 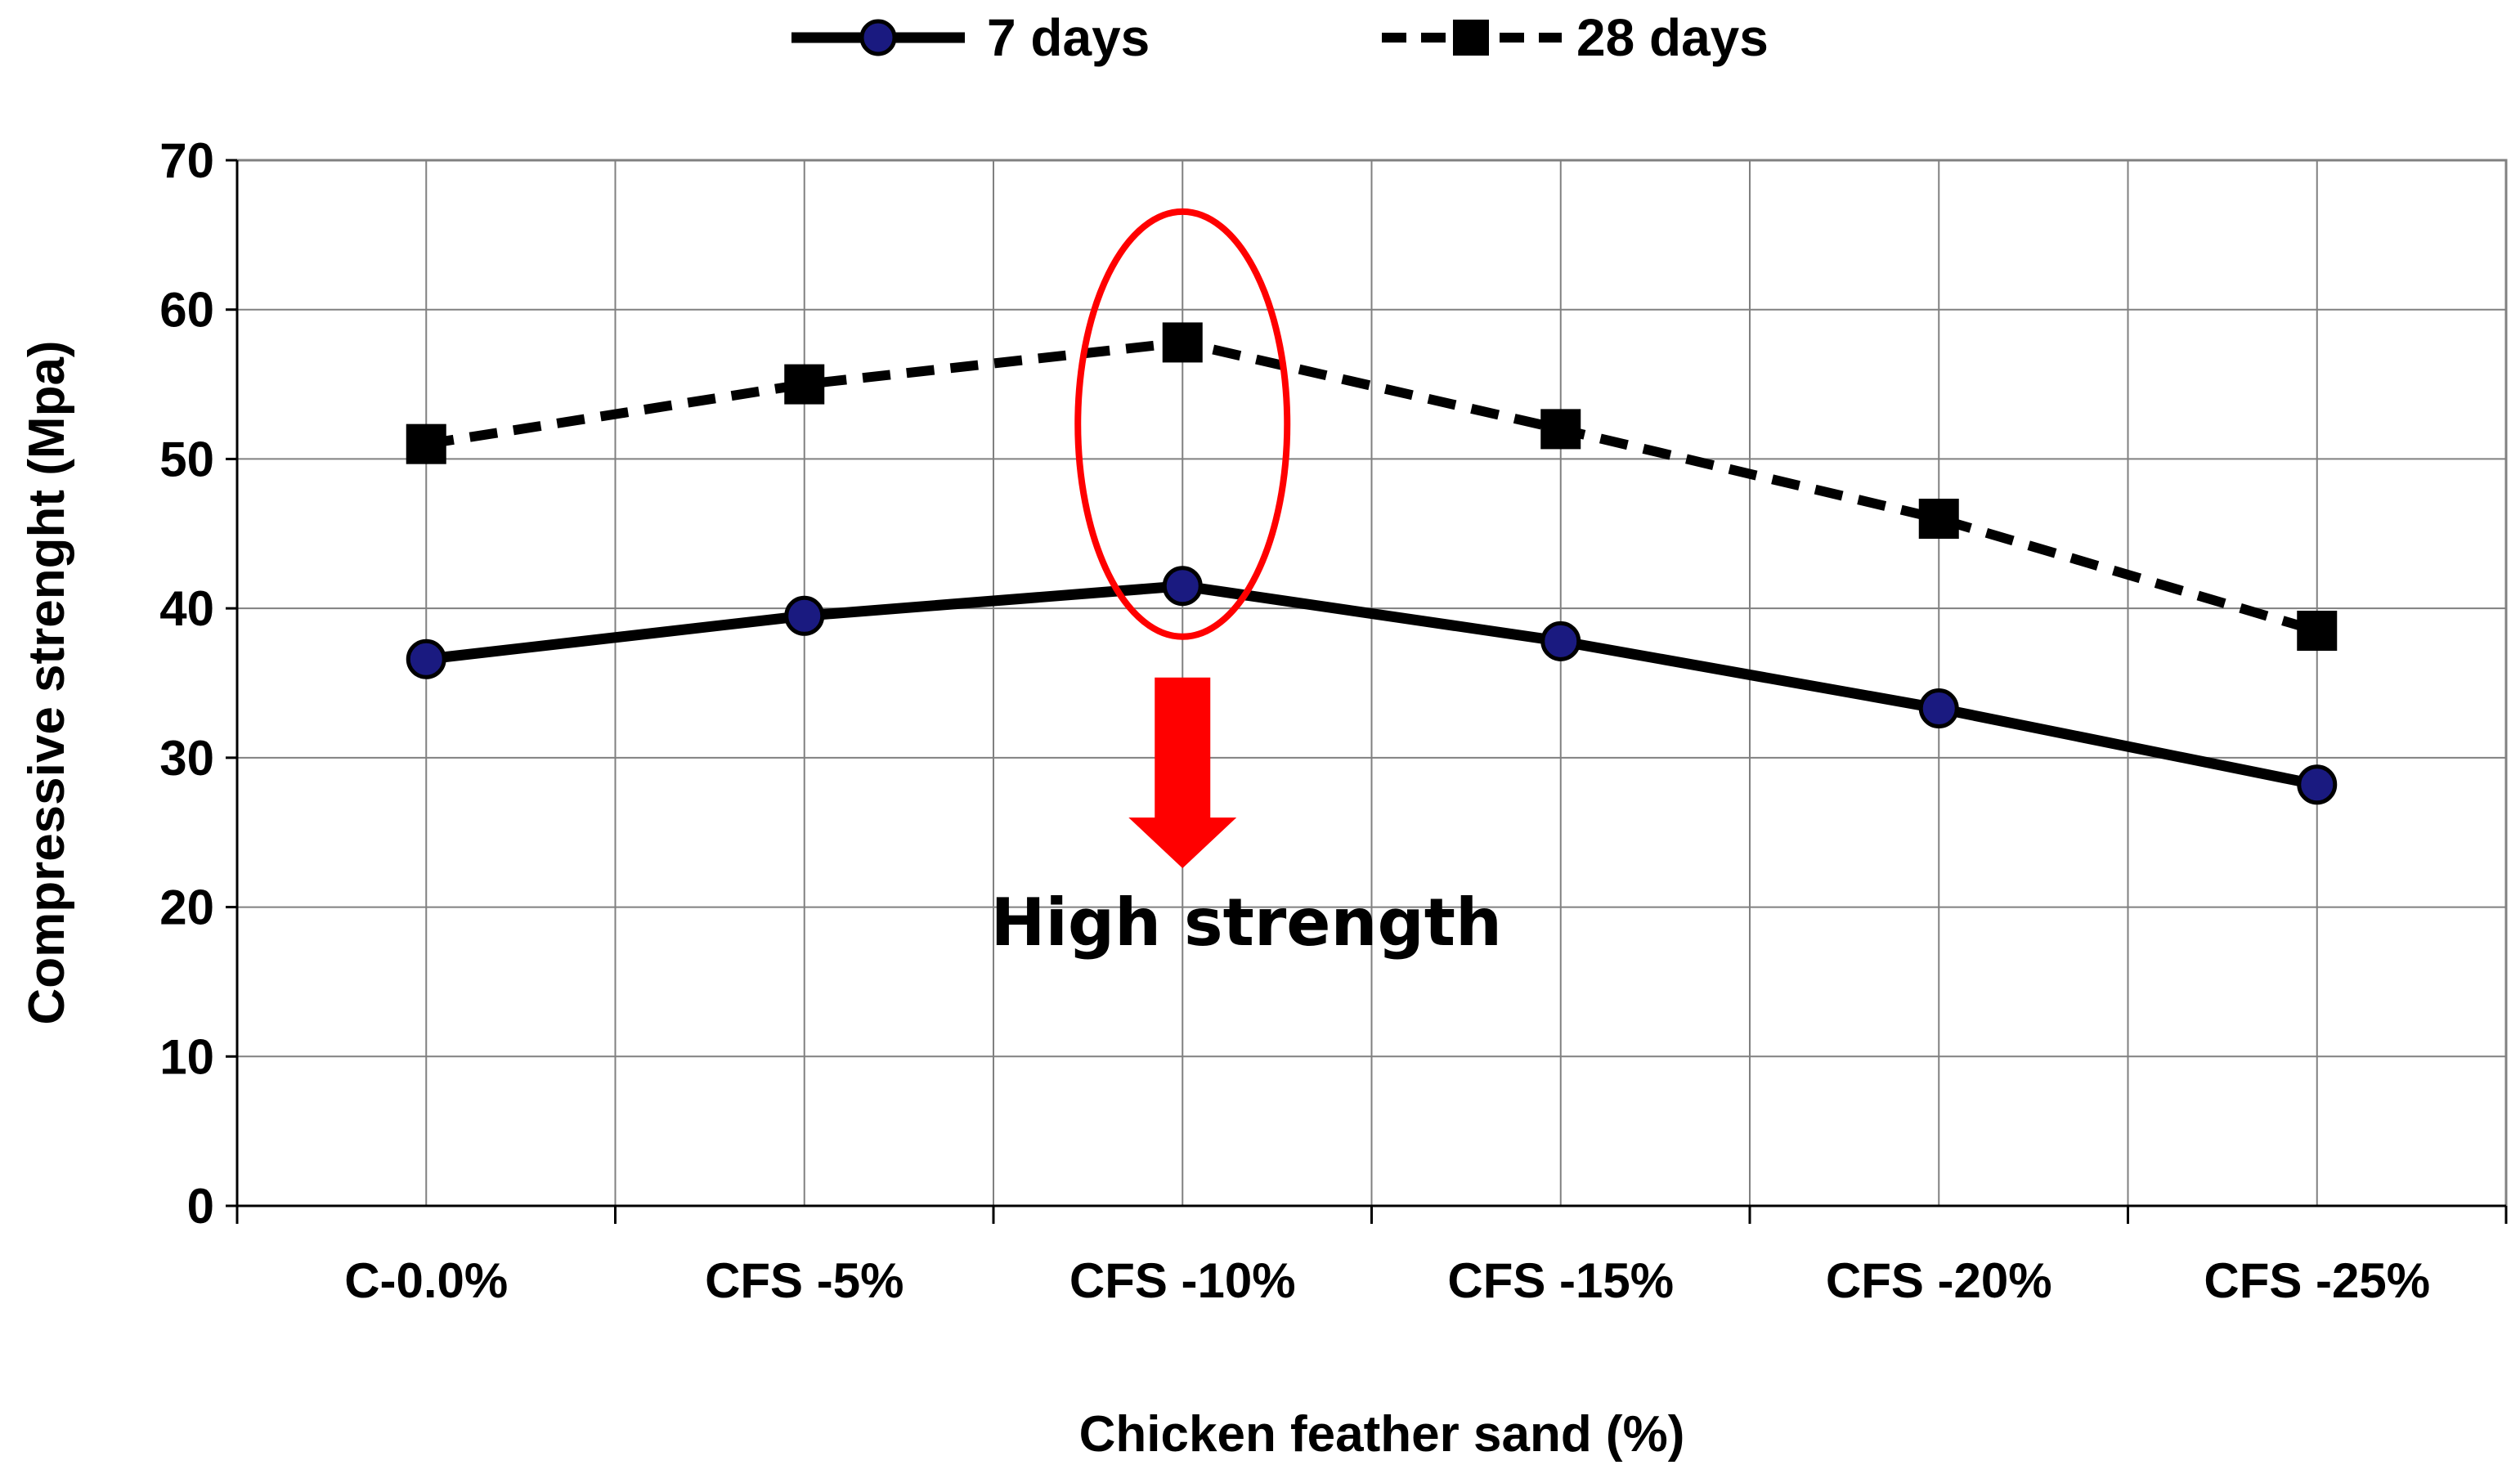 I want to click on y-tick-label: 0, so click(x=201, y=1206).